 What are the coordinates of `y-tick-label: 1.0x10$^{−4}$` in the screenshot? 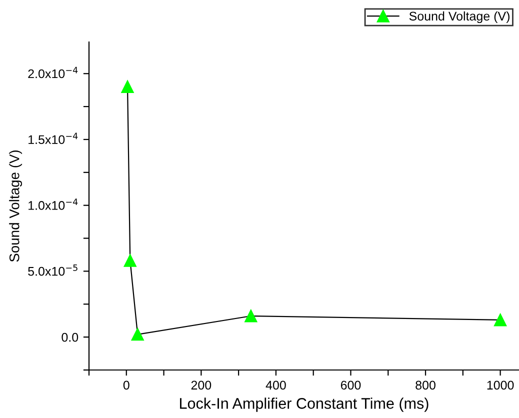 It's located at (53, 204).